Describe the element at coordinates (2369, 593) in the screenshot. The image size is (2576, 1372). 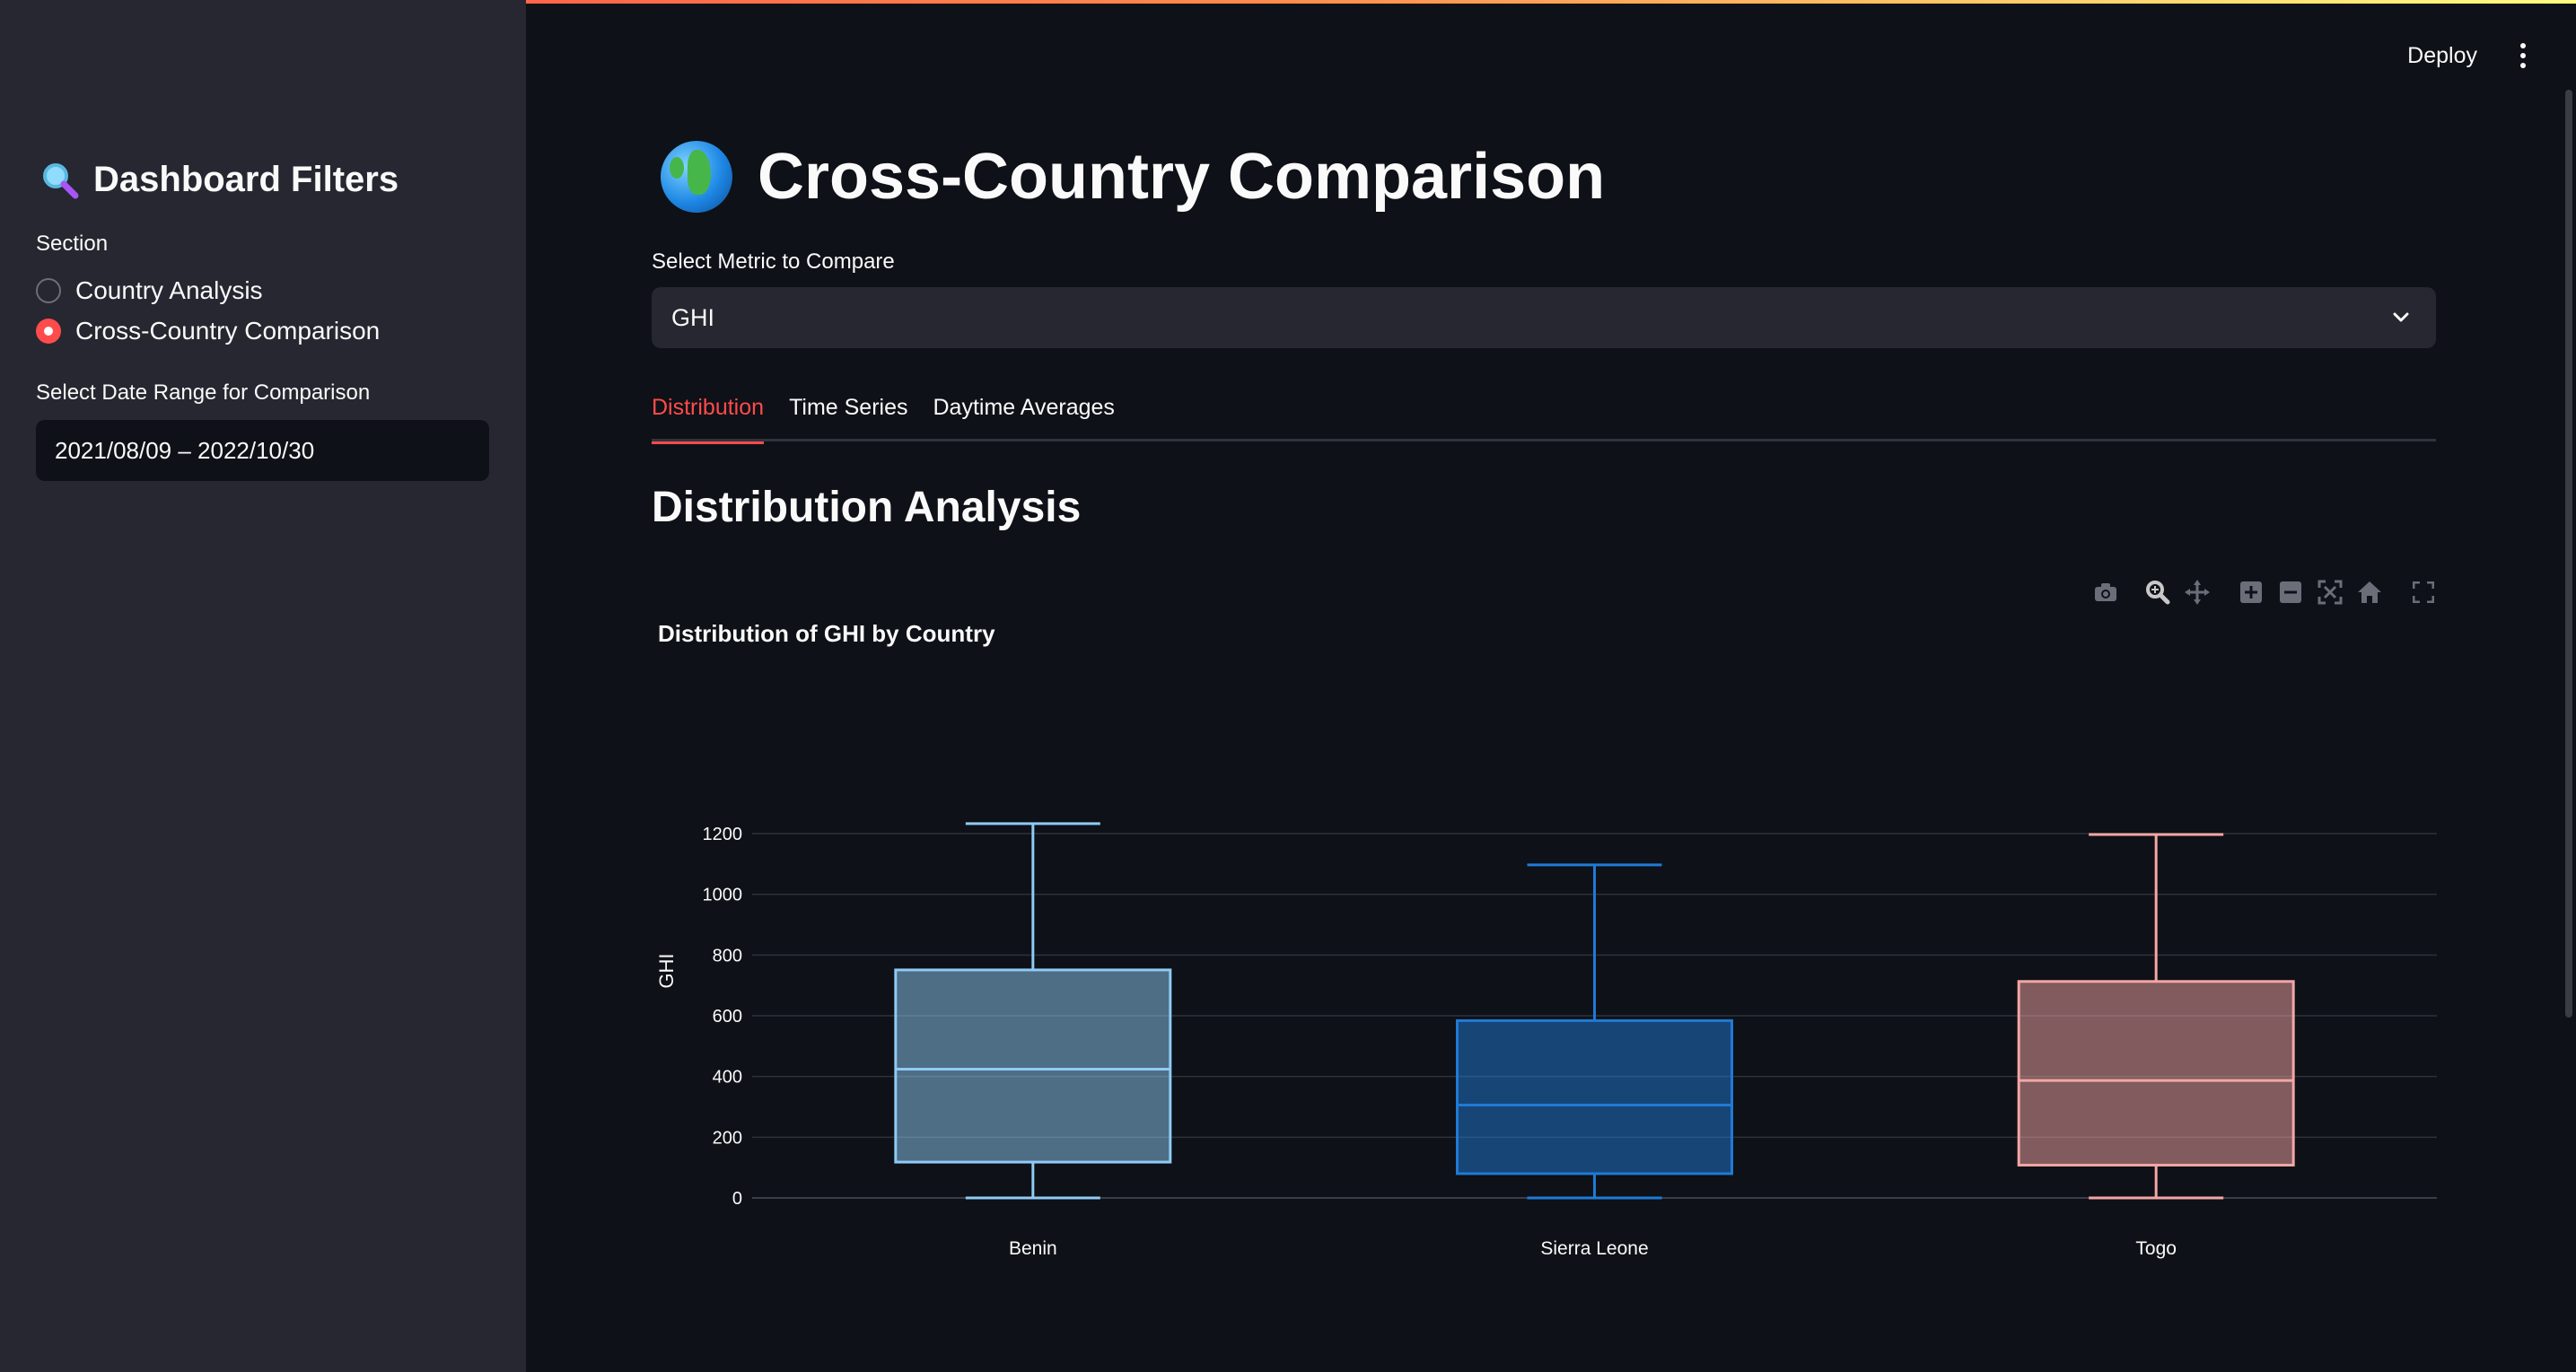
I see `home-icon` at that location.